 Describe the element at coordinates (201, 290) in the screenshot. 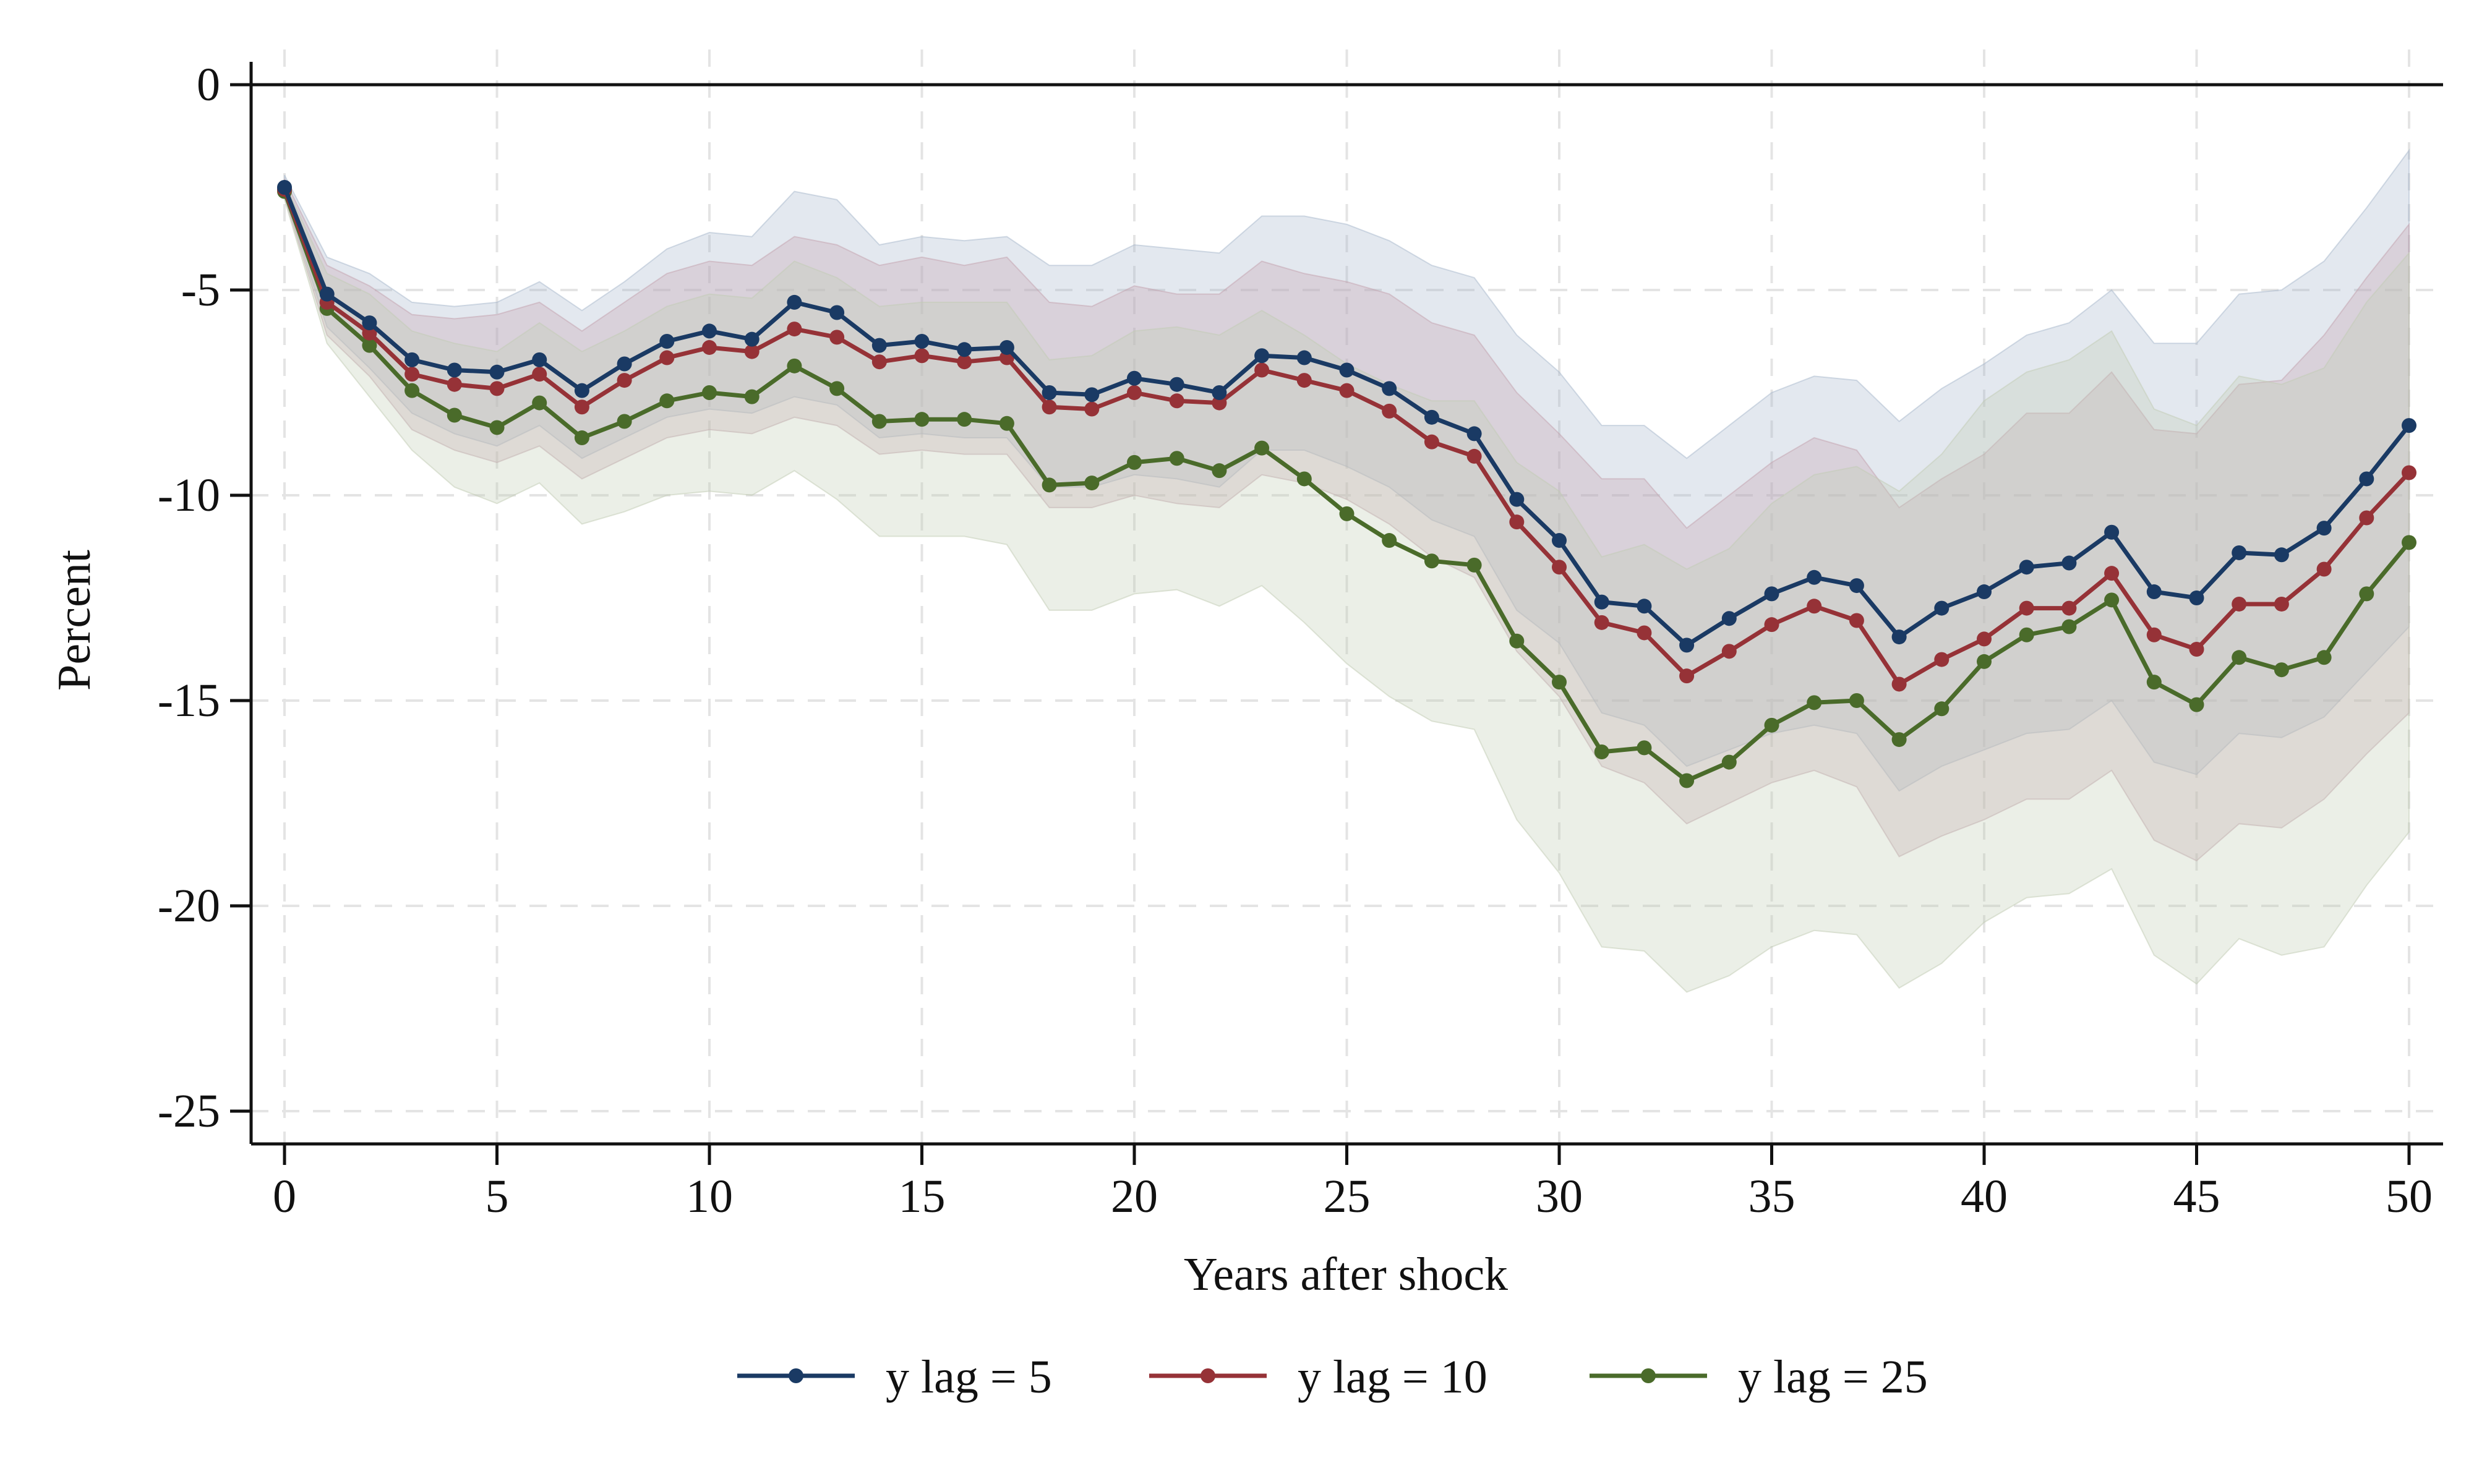

I see `y-tick-label: -5` at that location.